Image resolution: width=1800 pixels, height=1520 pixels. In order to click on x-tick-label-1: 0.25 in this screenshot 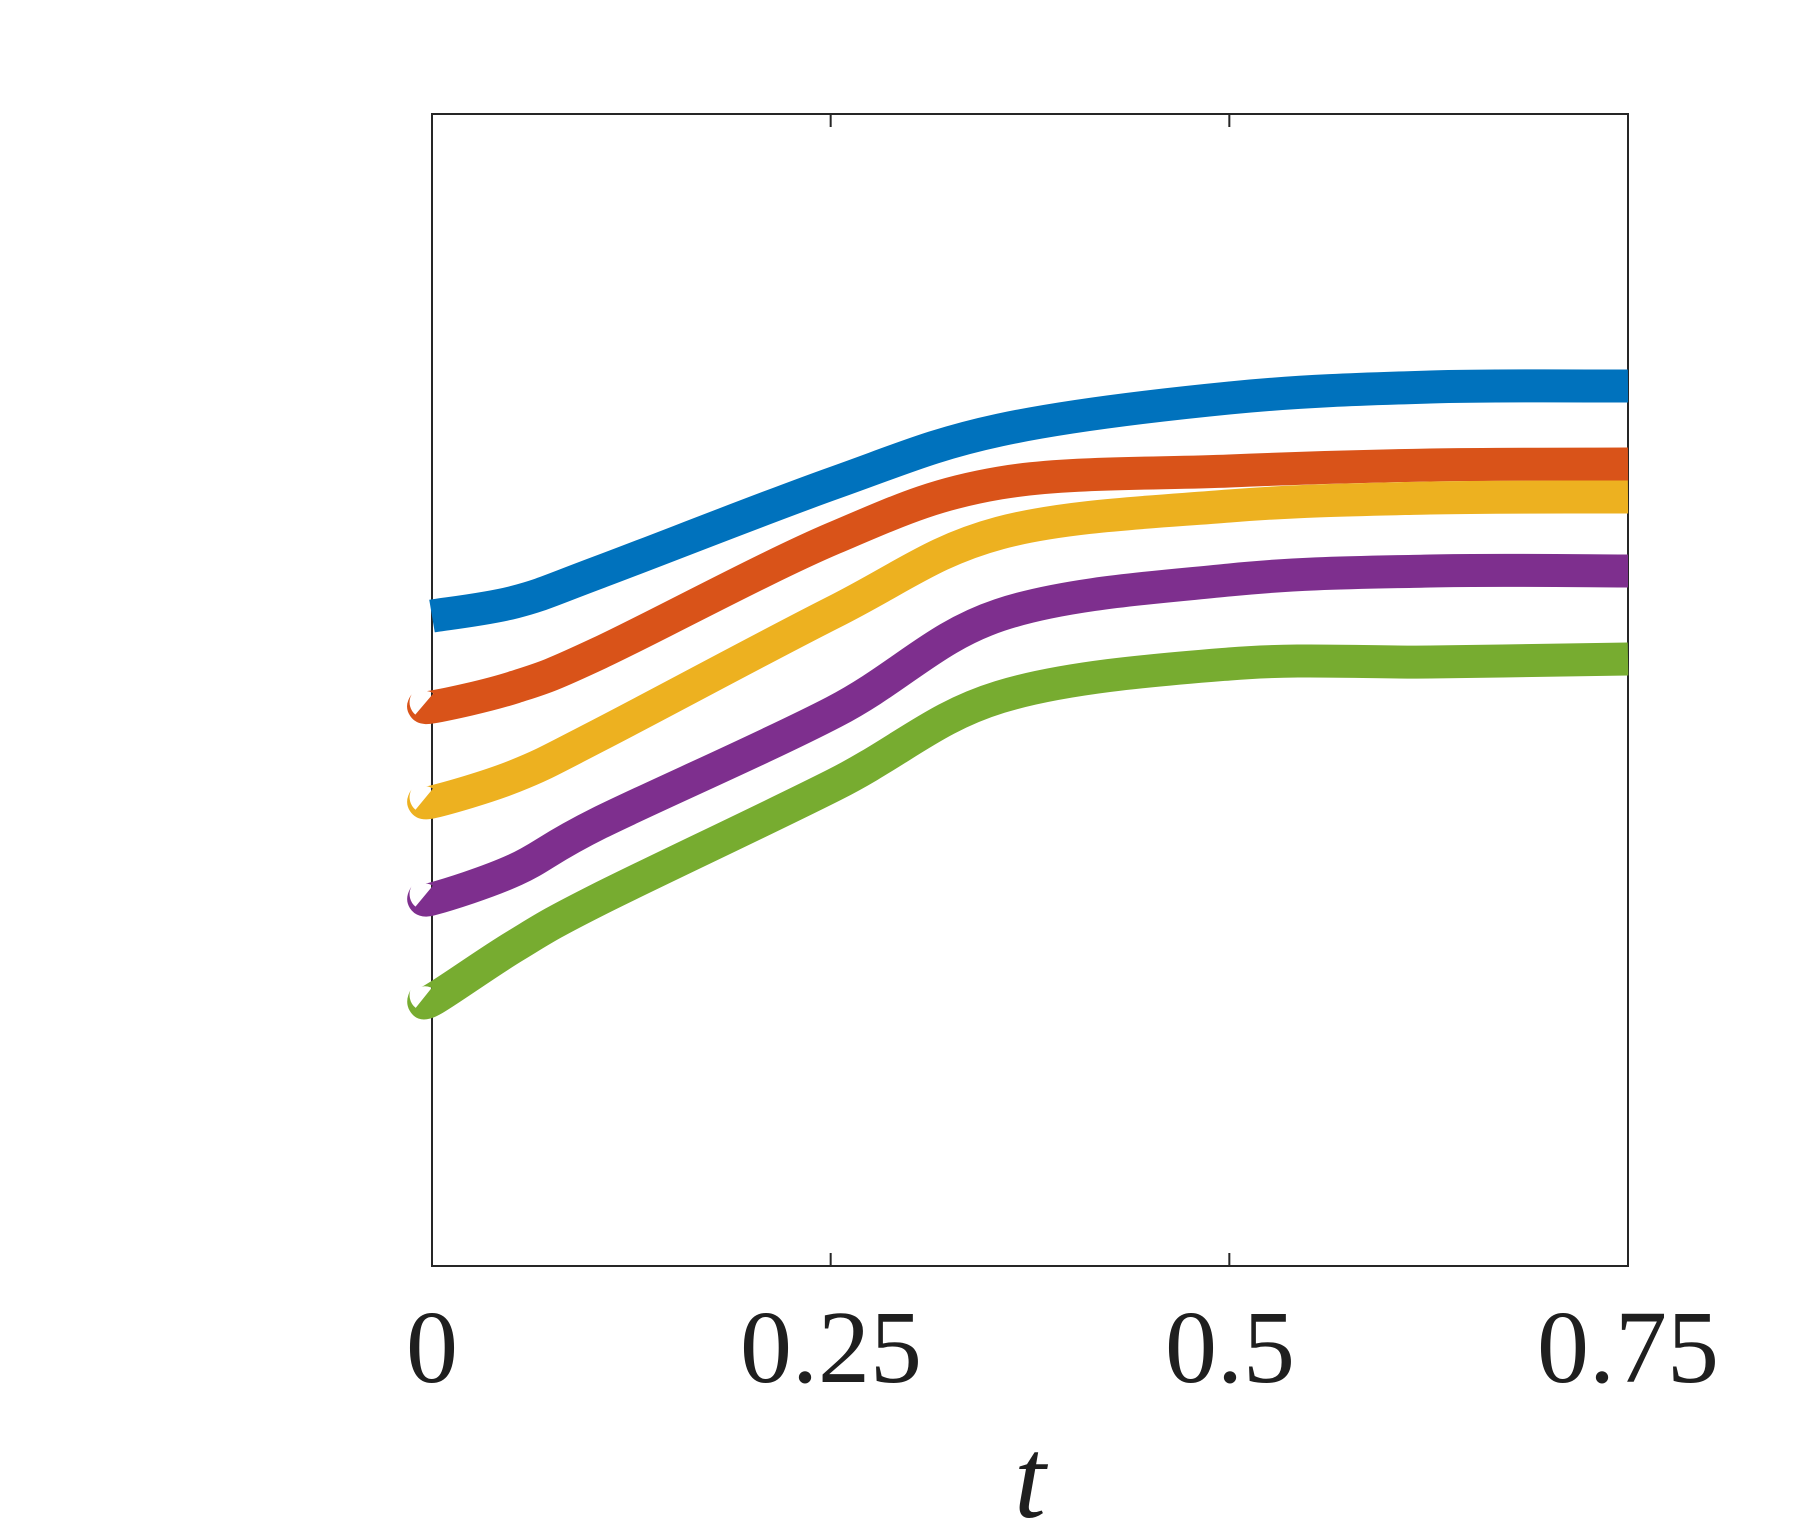, I will do `click(831, 1347)`.